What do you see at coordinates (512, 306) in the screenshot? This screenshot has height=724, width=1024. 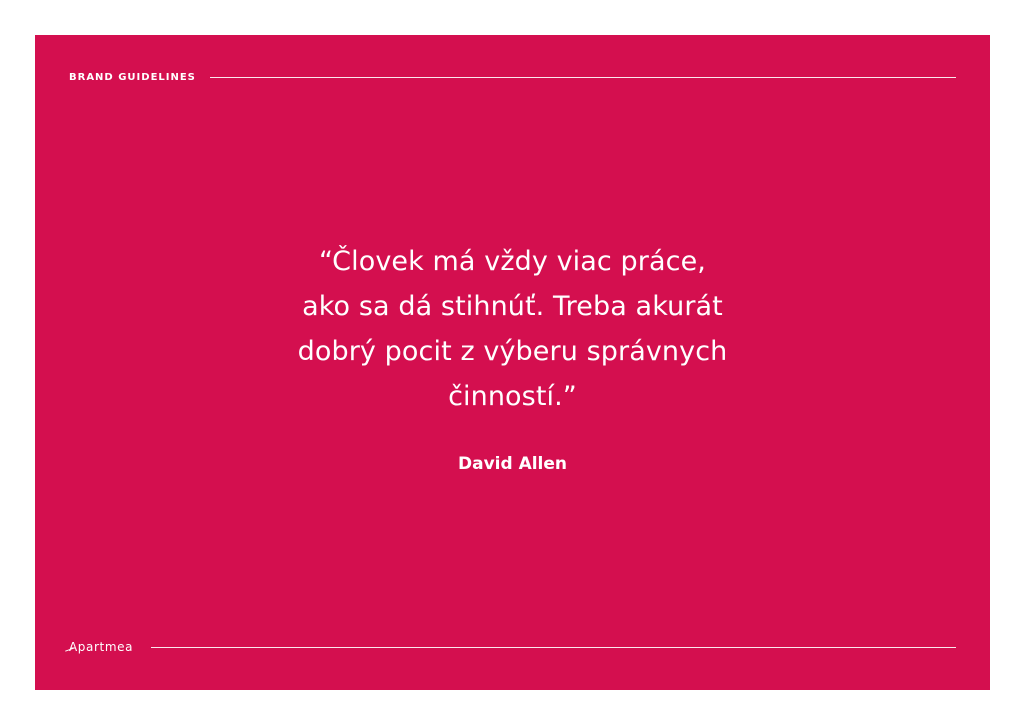 I see `quote-line: ako sa dá stihnúť. Treba akurát` at bounding box center [512, 306].